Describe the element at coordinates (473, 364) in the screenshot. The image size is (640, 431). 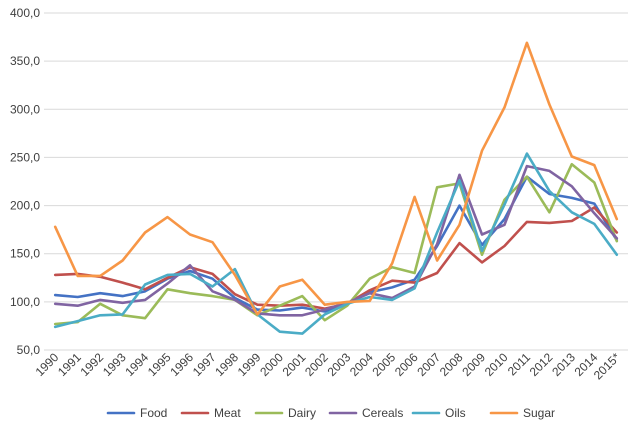
I see `x-tick-label: 2009` at that location.